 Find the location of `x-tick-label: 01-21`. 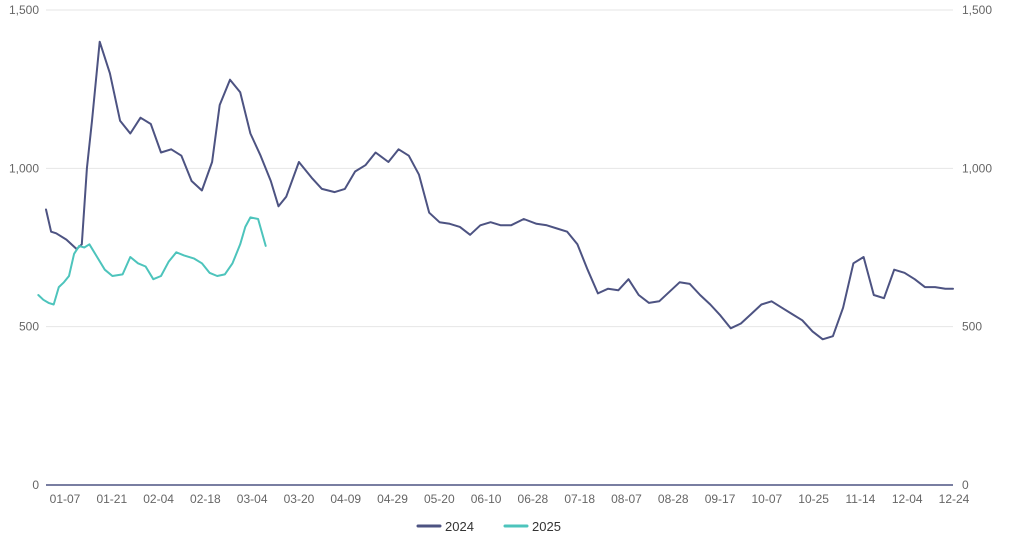

x-tick-label: 01-21 is located at coordinates (111, 499).